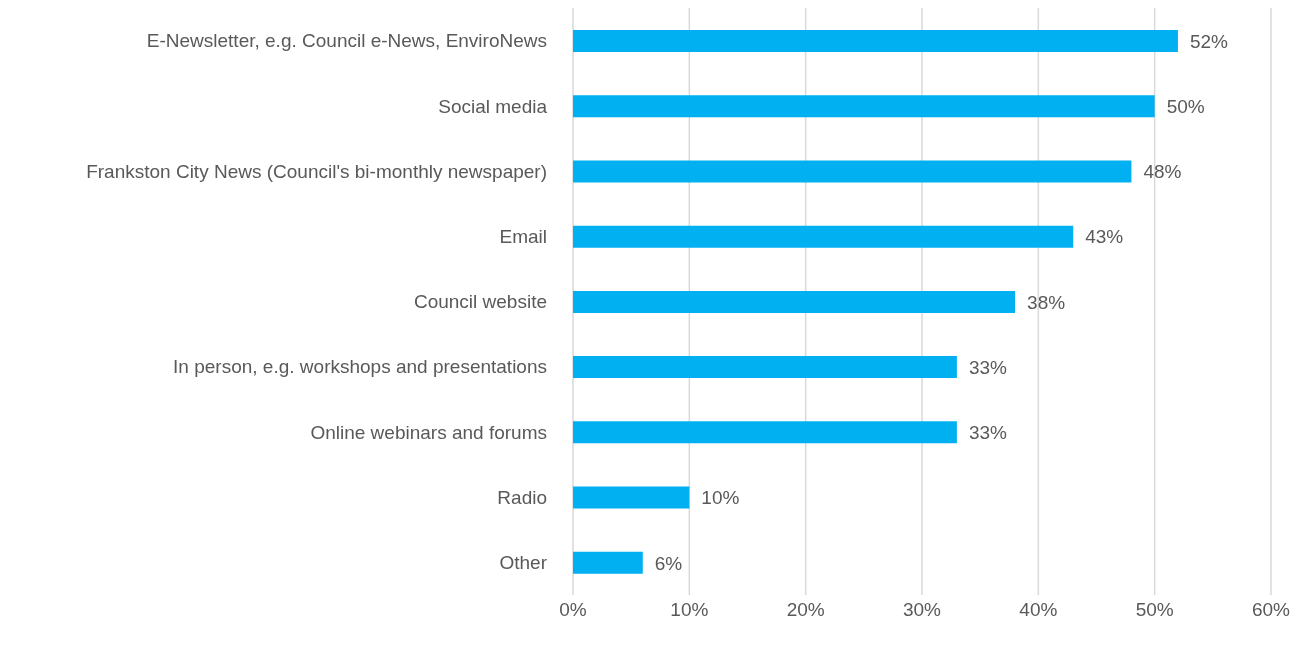 This screenshot has width=1309, height=645. What do you see at coordinates (668, 563) in the screenshot?
I see `data-label: 6%` at bounding box center [668, 563].